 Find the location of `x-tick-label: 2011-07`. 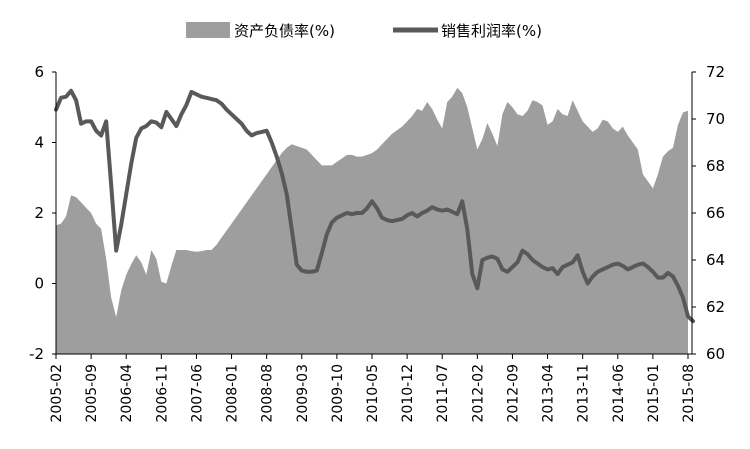

x-tick-label: 2011-07 is located at coordinates (443, 393).